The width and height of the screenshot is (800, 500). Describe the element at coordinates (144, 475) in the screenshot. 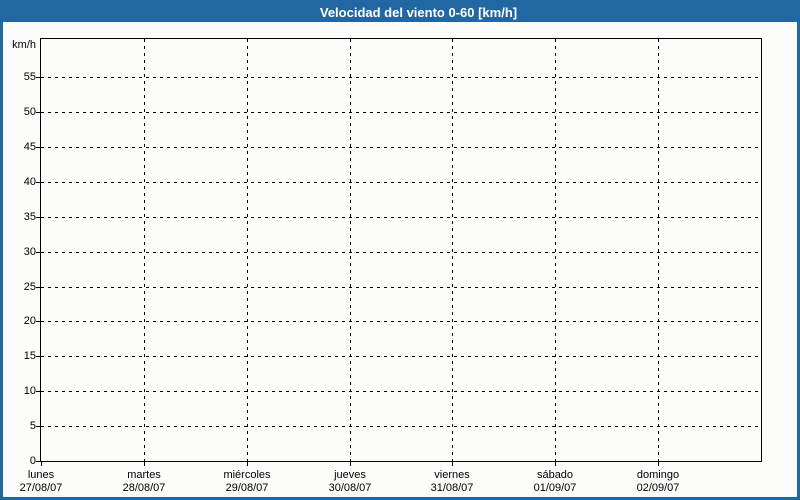

I see `x-day-label: martes` at that location.